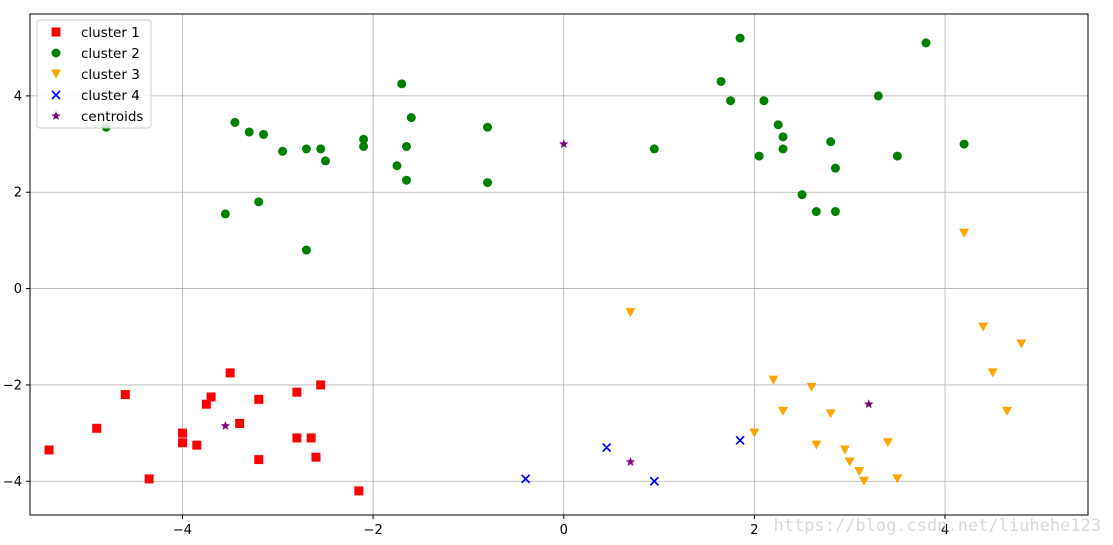 The image size is (1113, 545). I want to click on x-tick-label: −4, so click(182, 530).